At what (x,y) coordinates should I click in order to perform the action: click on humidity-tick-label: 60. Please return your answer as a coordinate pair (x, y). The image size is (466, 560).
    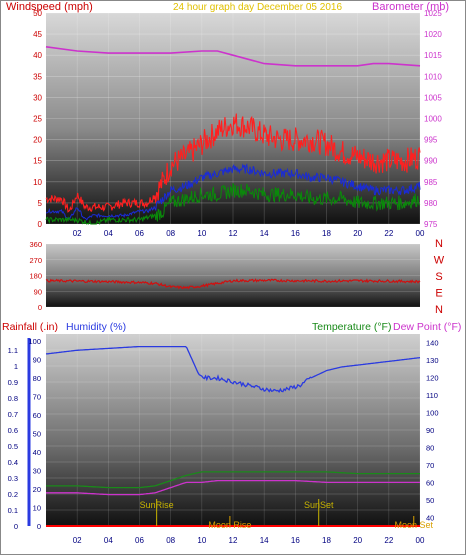
    Looking at the image, I should click on (37, 415).